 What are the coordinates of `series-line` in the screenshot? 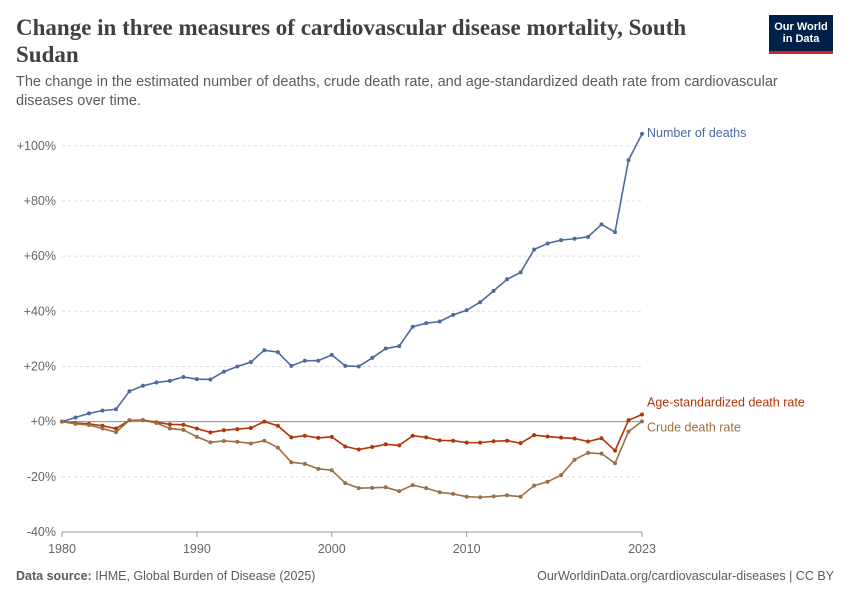 It's located at (352, 432).